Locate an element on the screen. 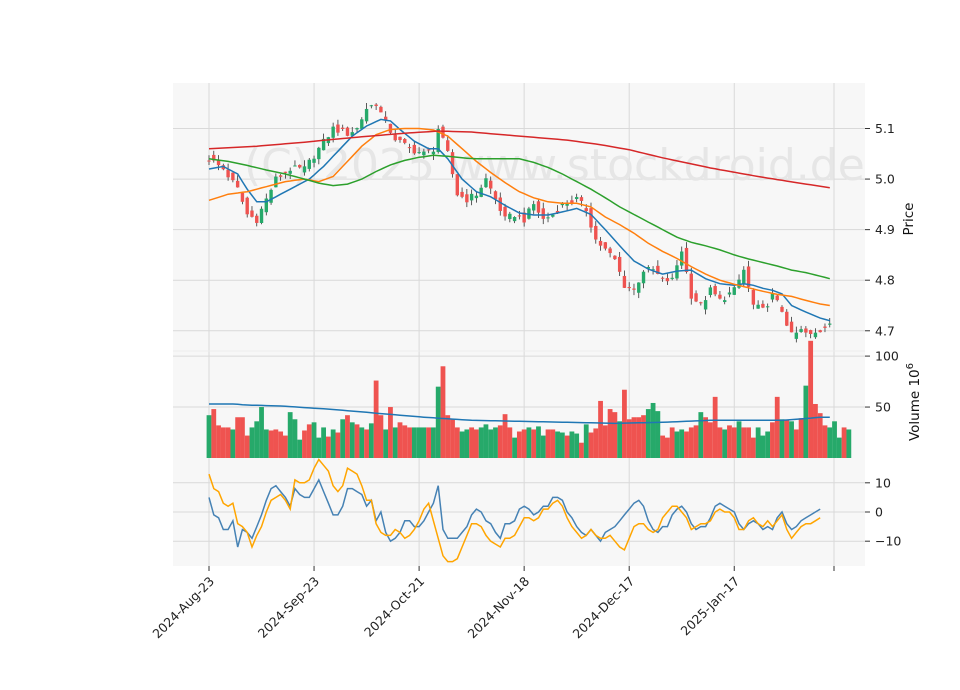 The image size is (960, 690). volume-axis-exponent: 6 is located at coordinates (910, 366).